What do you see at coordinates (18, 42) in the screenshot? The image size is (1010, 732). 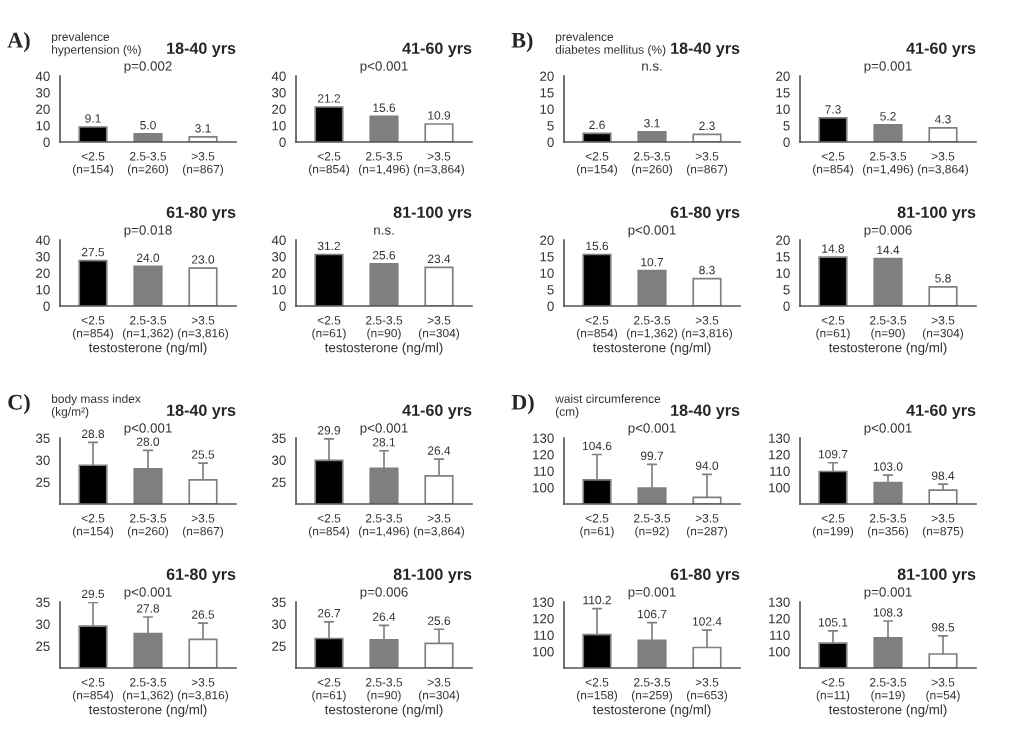 I see `text: A)` at bounding box center [18, 42].